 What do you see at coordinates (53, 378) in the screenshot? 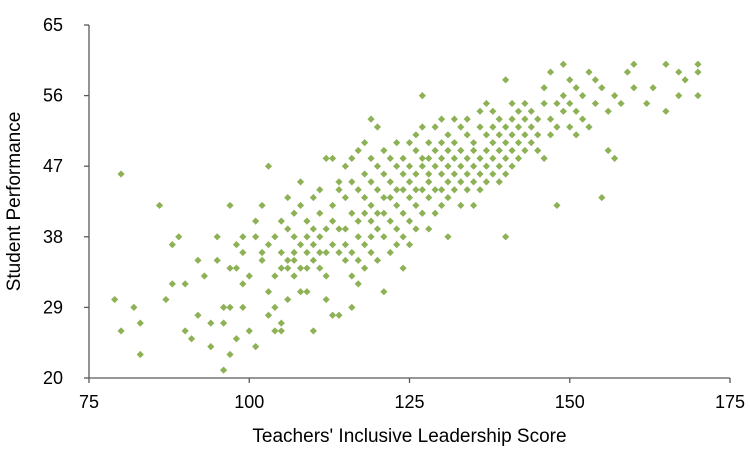
I see `y-tick-label: 20` at bounding box center [53, 378].